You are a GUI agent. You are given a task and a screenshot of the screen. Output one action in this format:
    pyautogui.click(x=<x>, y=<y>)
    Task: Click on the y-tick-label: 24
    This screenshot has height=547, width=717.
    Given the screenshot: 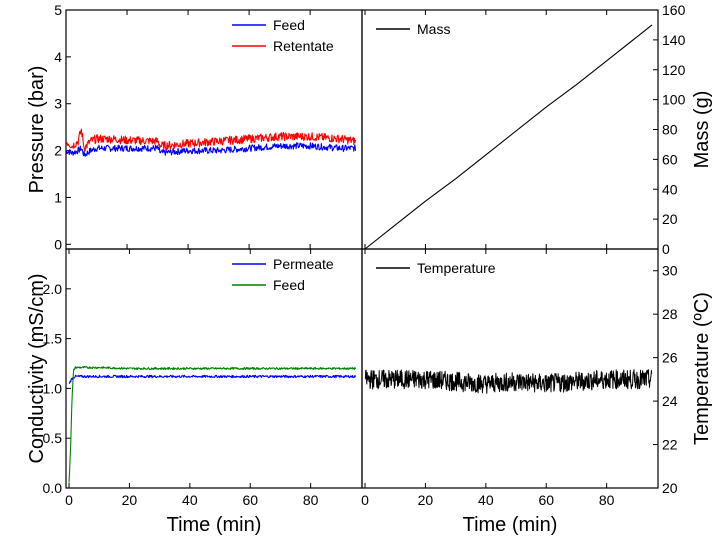 What is the action you would take?
    pyautogui.click(x=670, y=401)
    